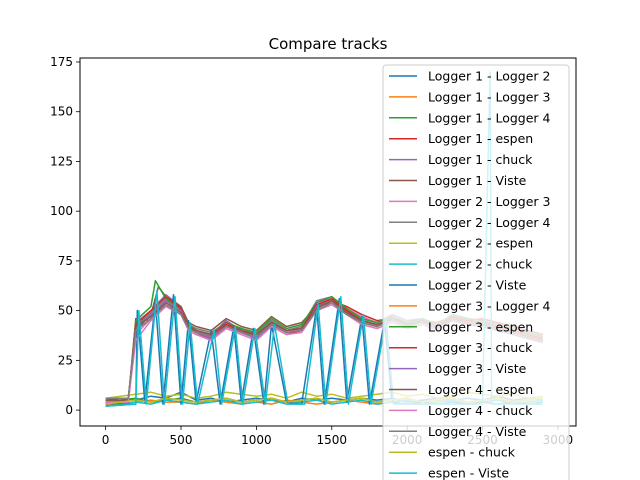 Image resolution: width=640 pixels, height=480 pixels. What do you see at coordinates (256, 440) in the screenshot?
I see `x-tick-label: 1000` at bounding box center [256, 440].